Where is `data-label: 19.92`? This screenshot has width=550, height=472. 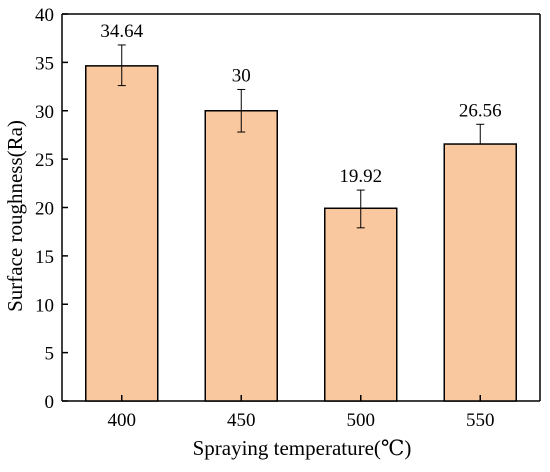
data-label: 19.92 is located at coordinates (360, 176).